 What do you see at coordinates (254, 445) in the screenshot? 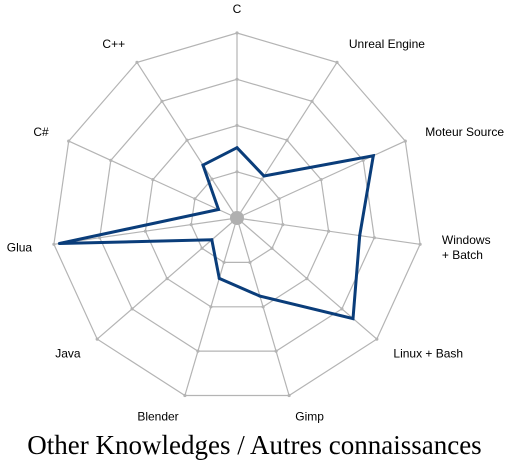
I see `chart-title: Other Knowledges / Autres connaissances` at bounding box center [254, 445].